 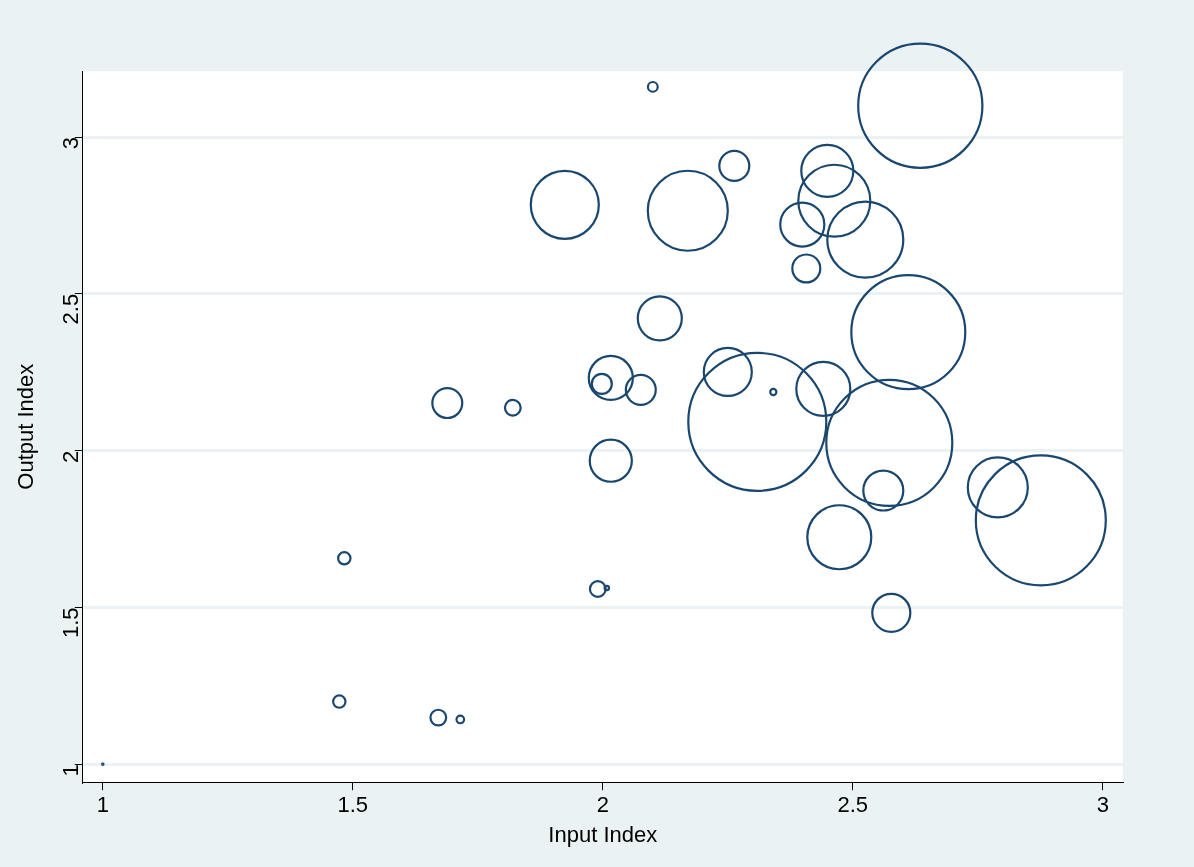 What do you see at coordinates (1102, 805) in the screenshot?
I see `x-tick-label: 3` at bounding box center [1102, 805].